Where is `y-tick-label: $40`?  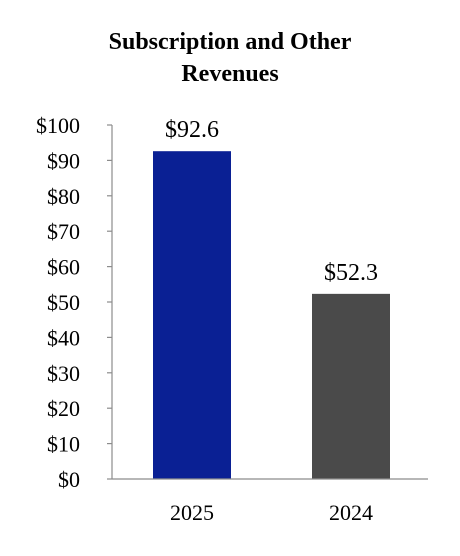 y-tick-label: $40 is located at coordinates (63, 337).